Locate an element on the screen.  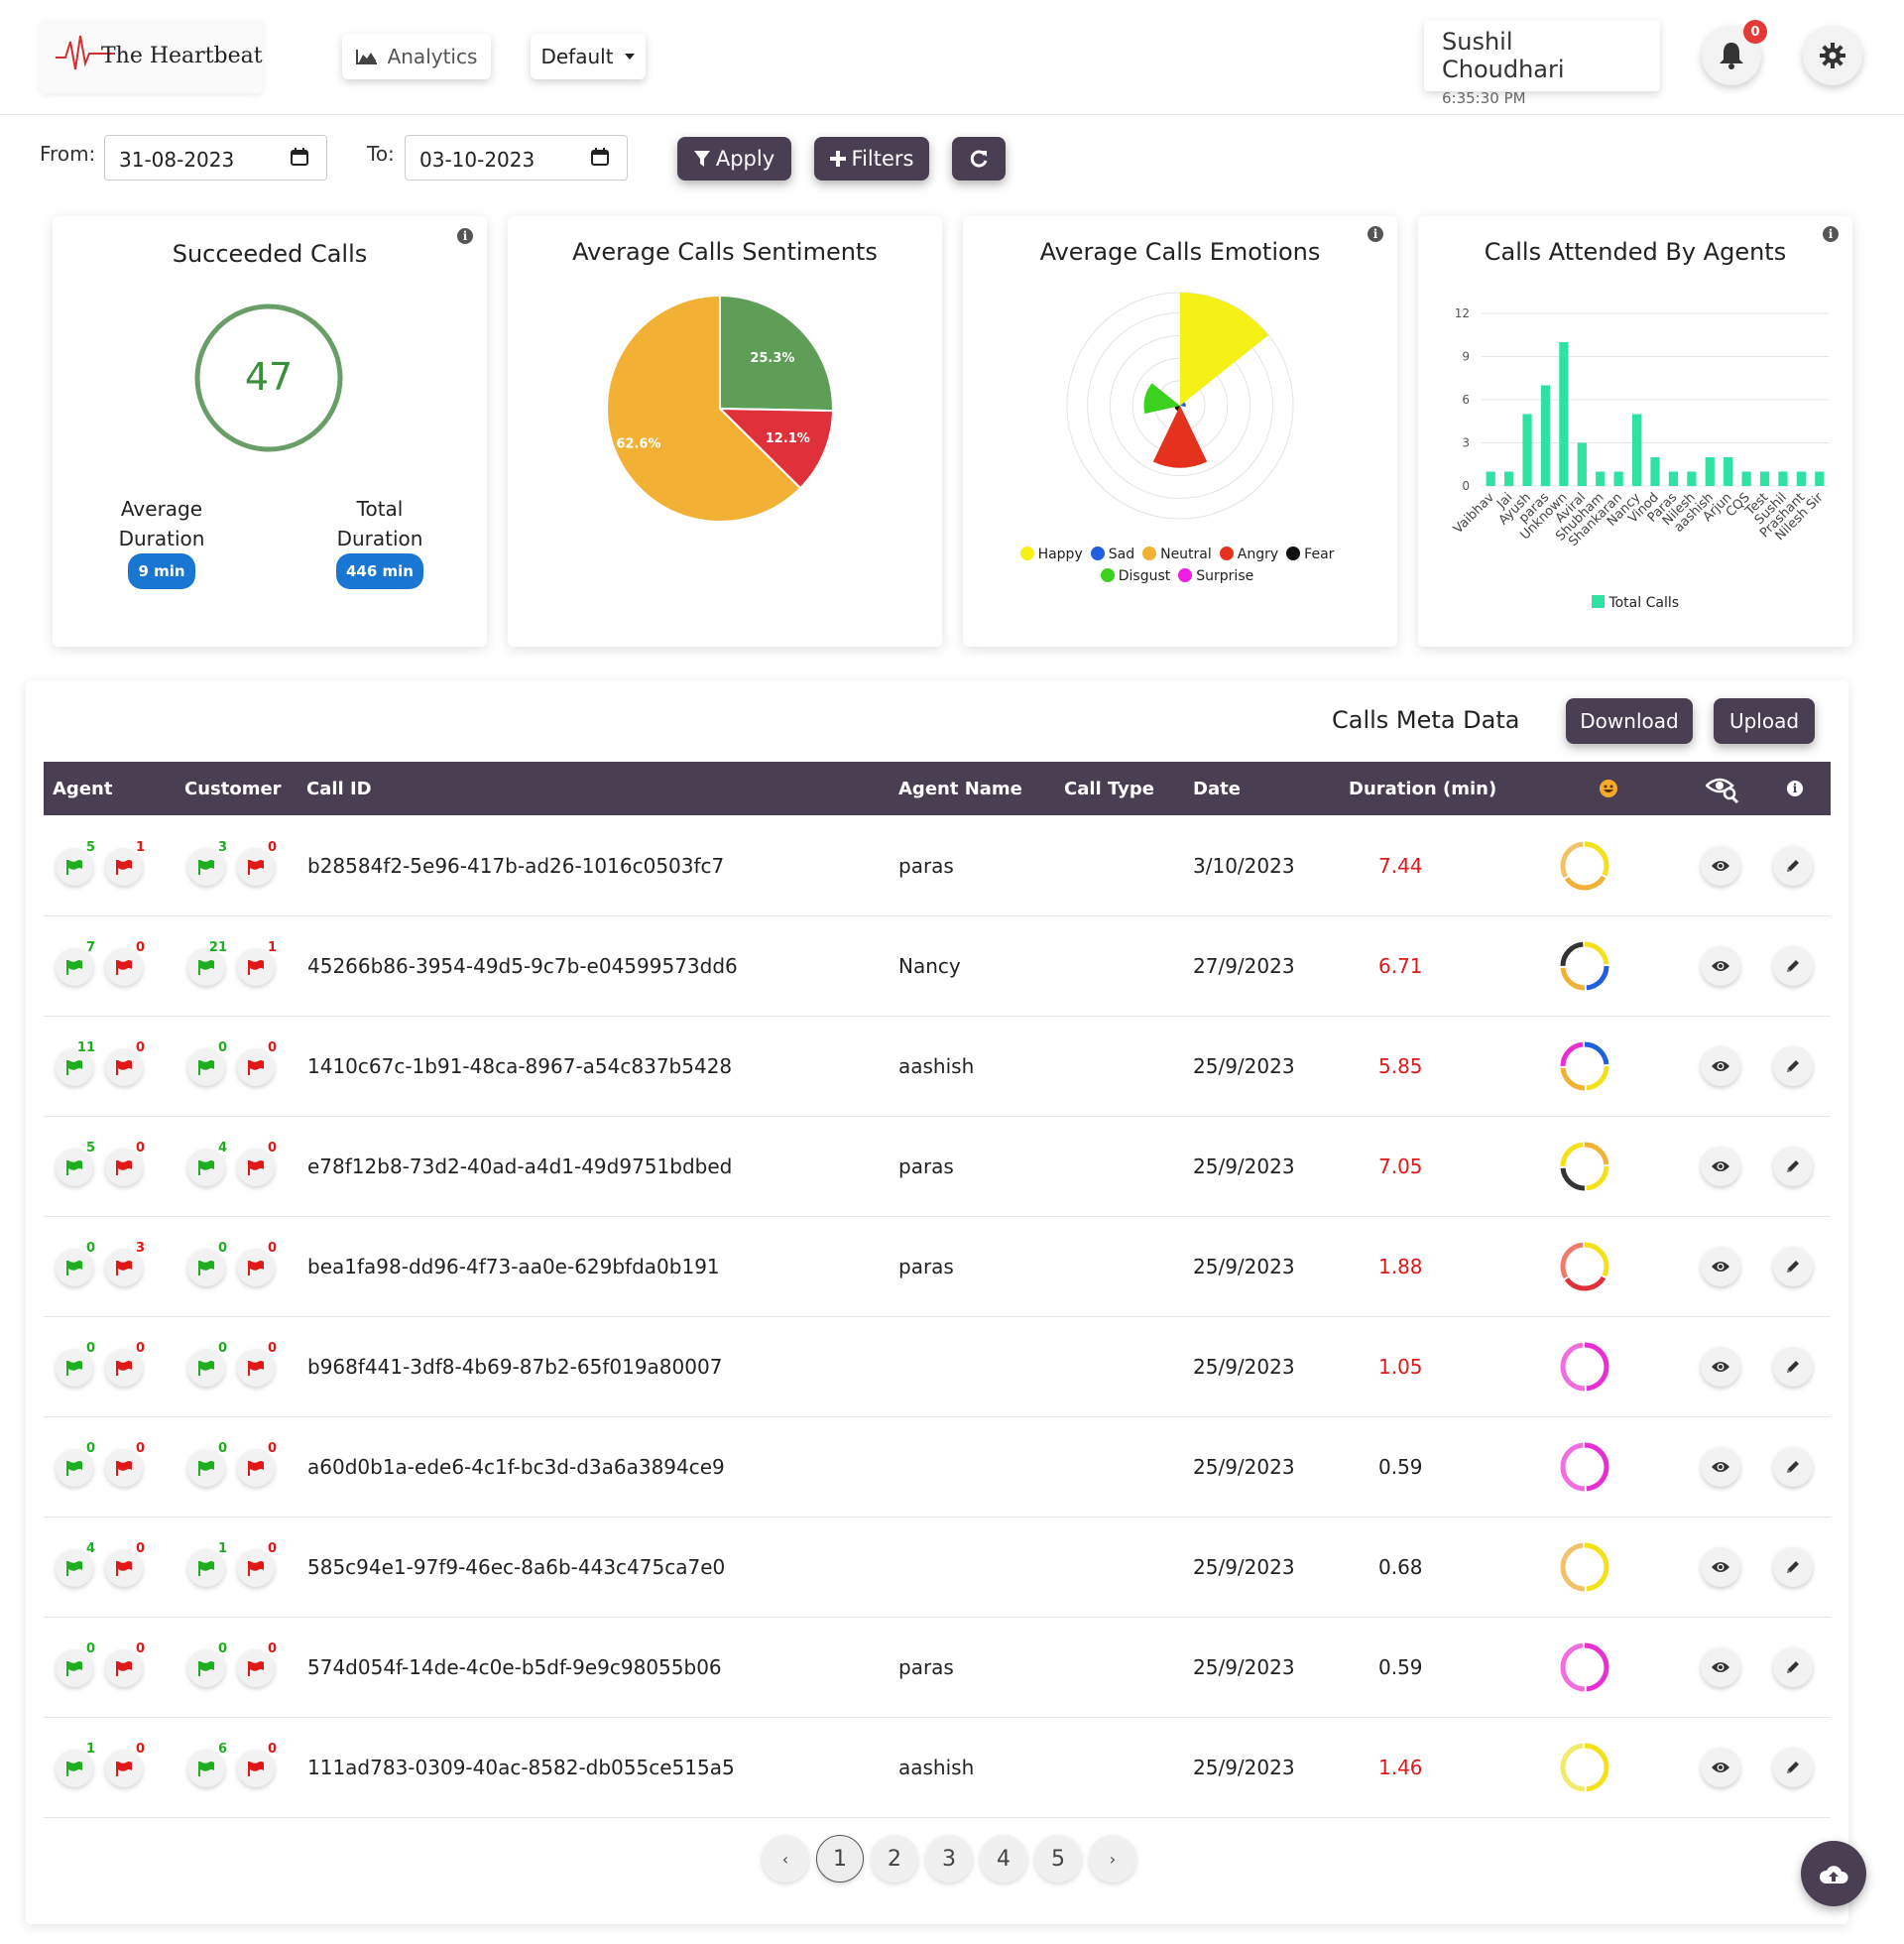
agent-positive-flag: 1 is located at coordinates (75, 1764).